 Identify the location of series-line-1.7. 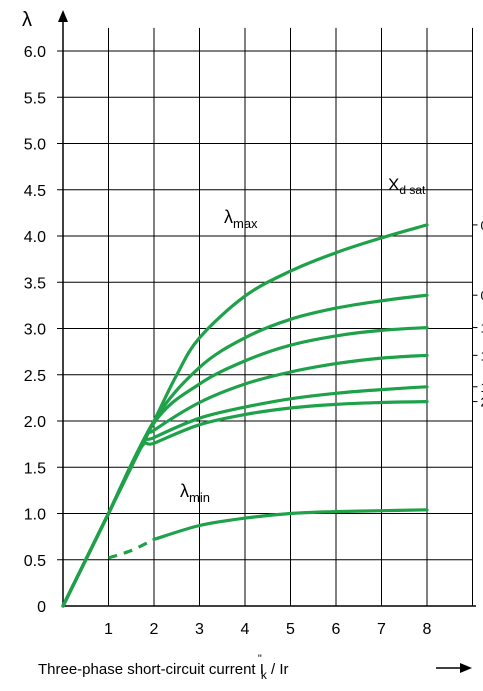
(267, 450).